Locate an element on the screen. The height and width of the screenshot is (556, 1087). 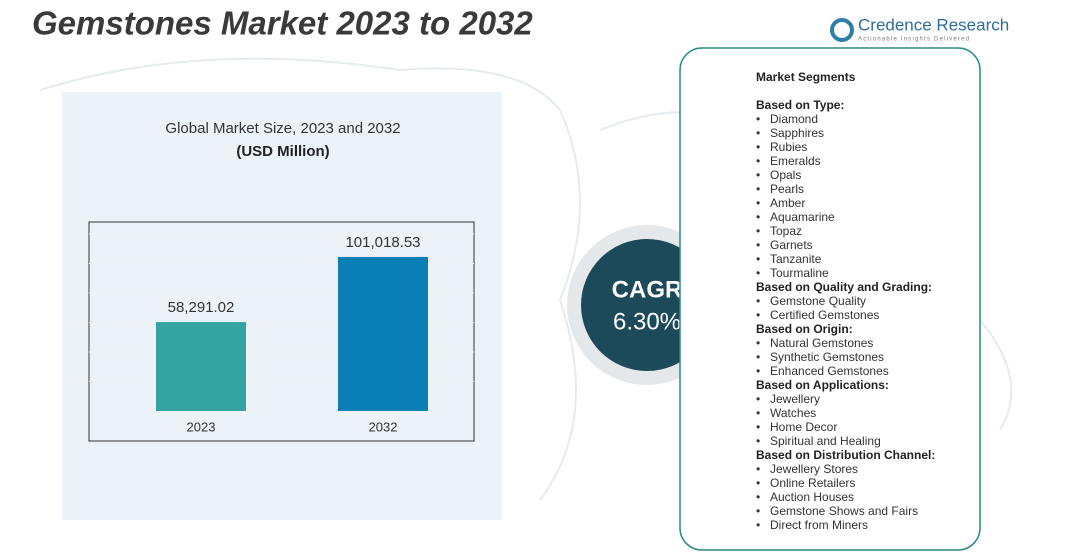
segment-item: Topaz is located at coordinates (786, 231).